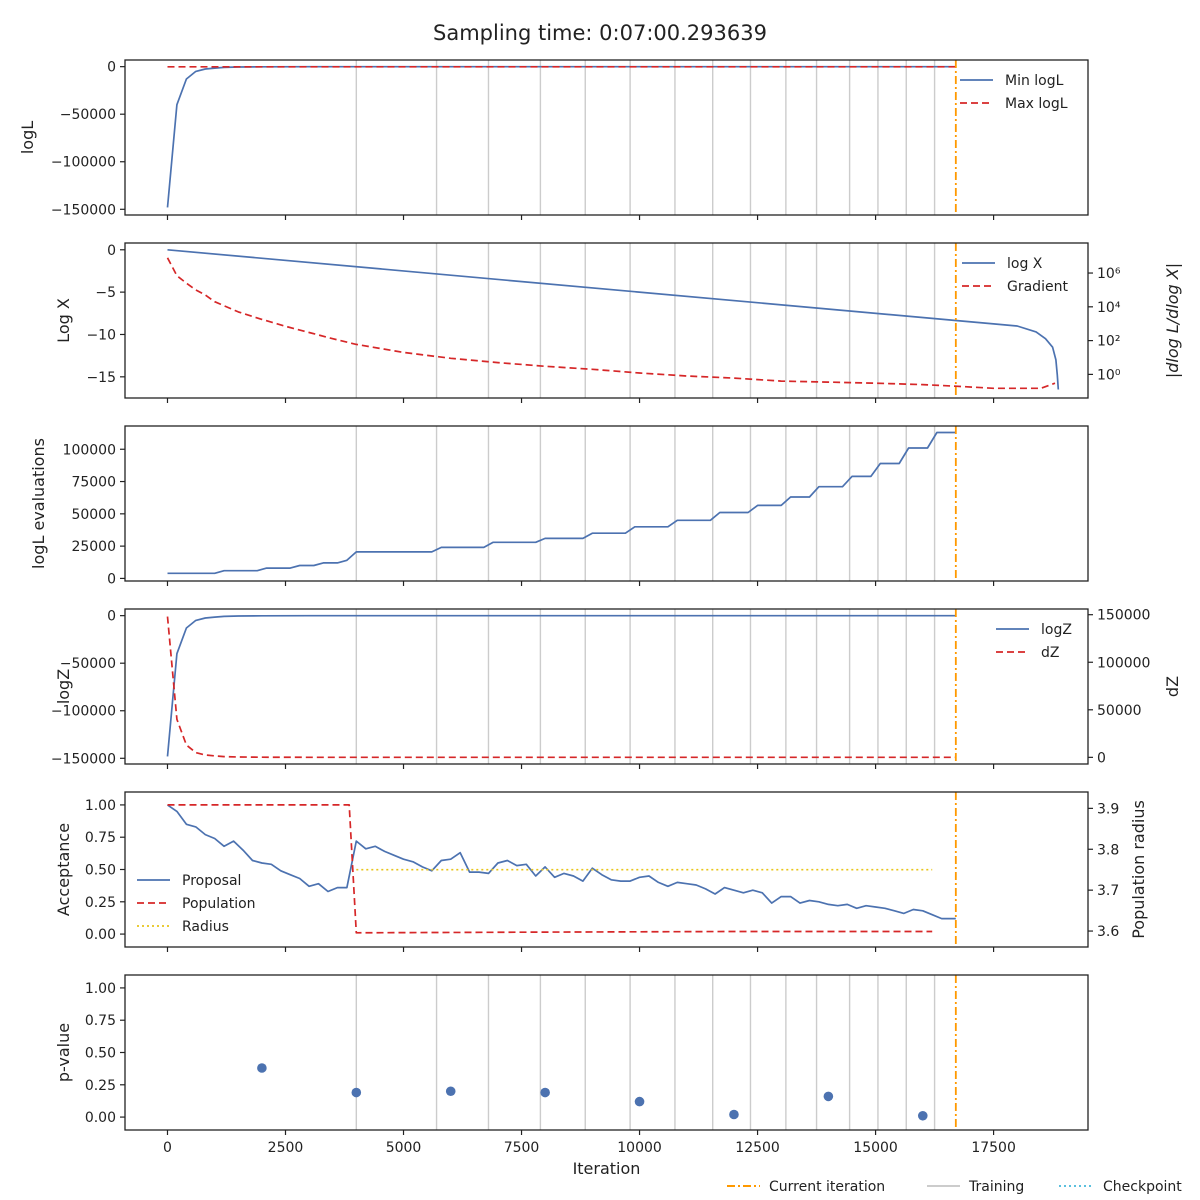 This screenshot has height=1200, width=1200. Describe the element at coordinates (1172, 686) in the screenshot. I see `y2-axis-label: dZ` at that location.